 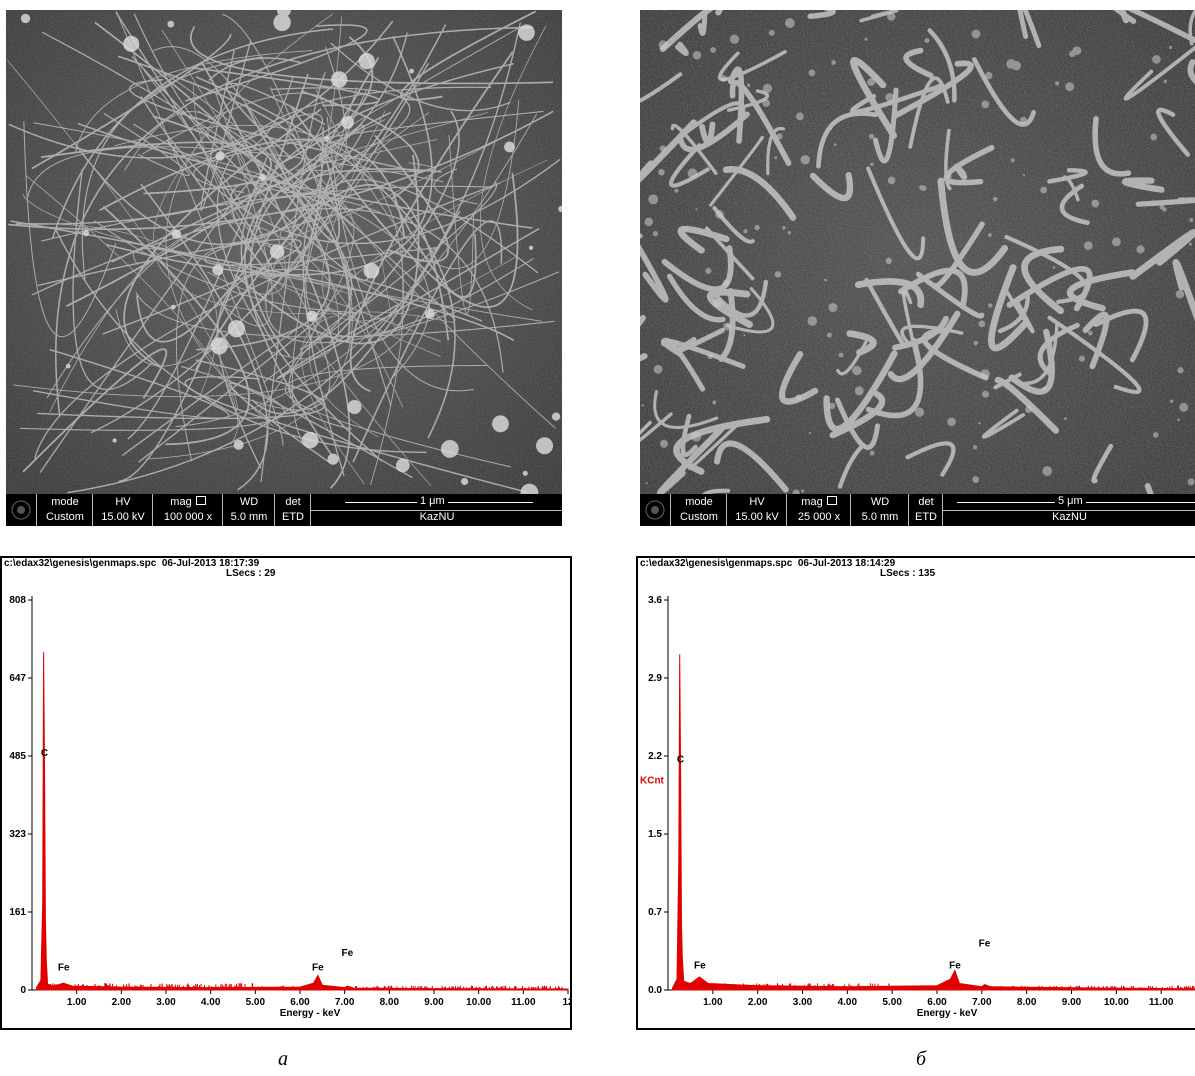 I want to click on sem-scale-bar-b: 5 μm KazNU, so click(x=1068, y=510).